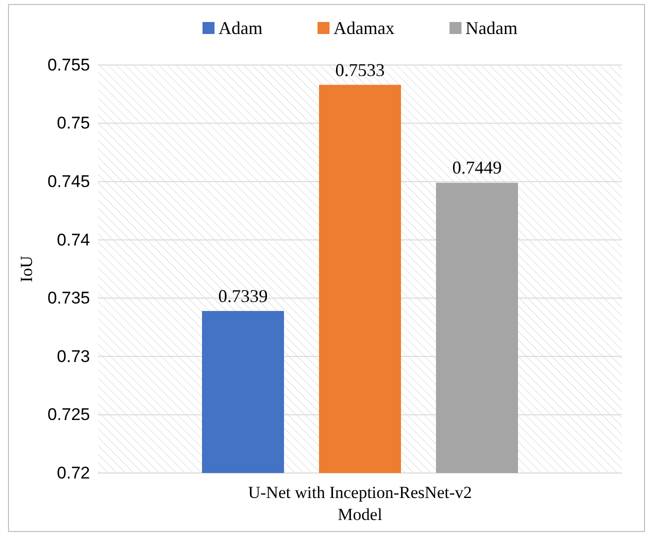 This screenshot has height=537, width=653. I want to click on y-tick-label: 0.75, so click(73, 123).